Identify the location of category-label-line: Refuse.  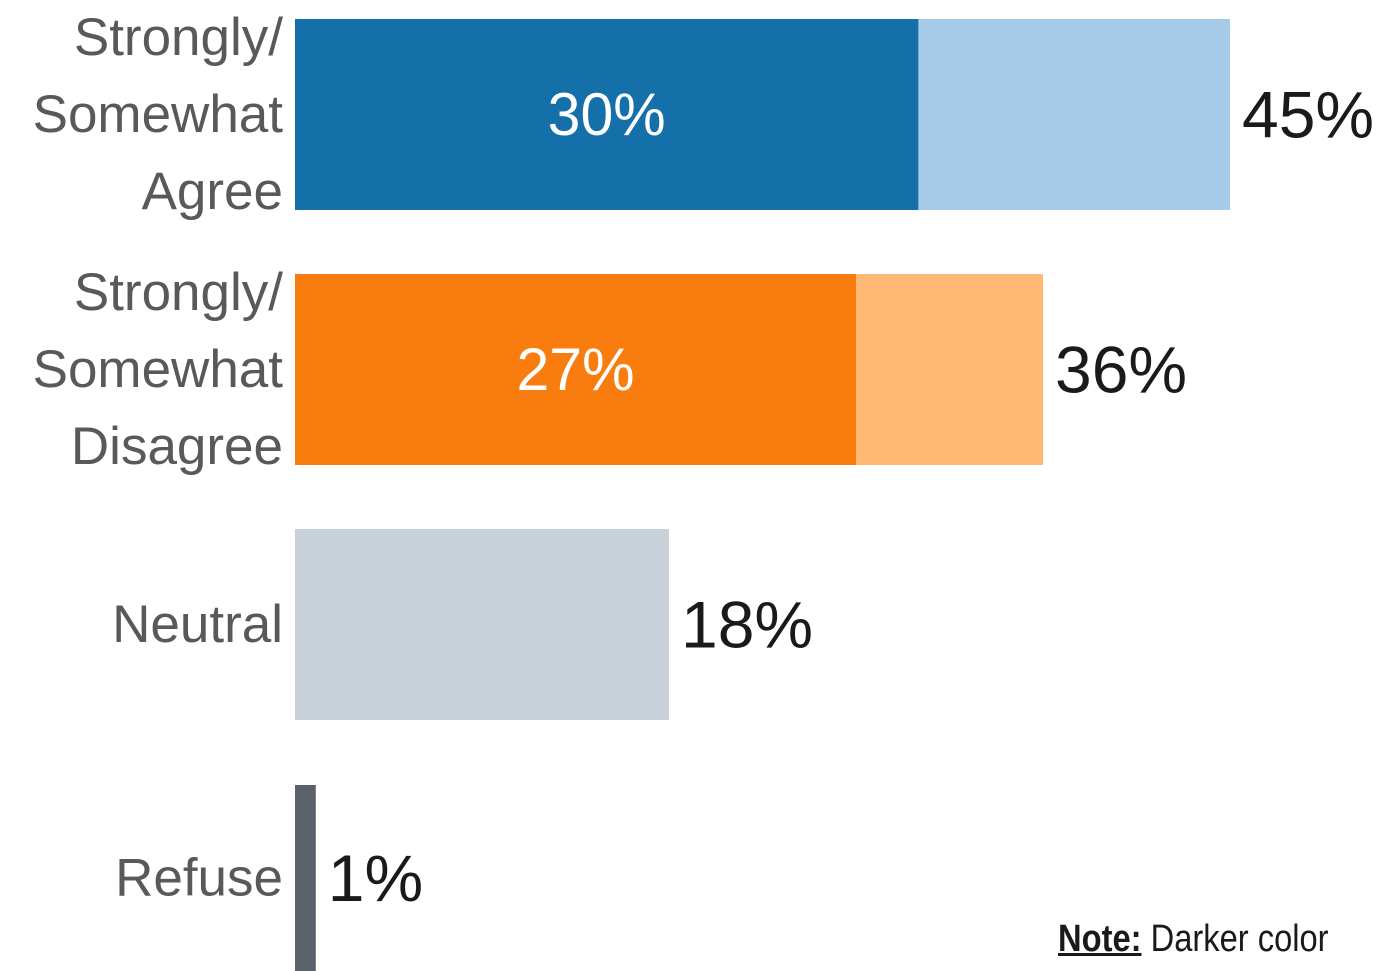
(199, 878).